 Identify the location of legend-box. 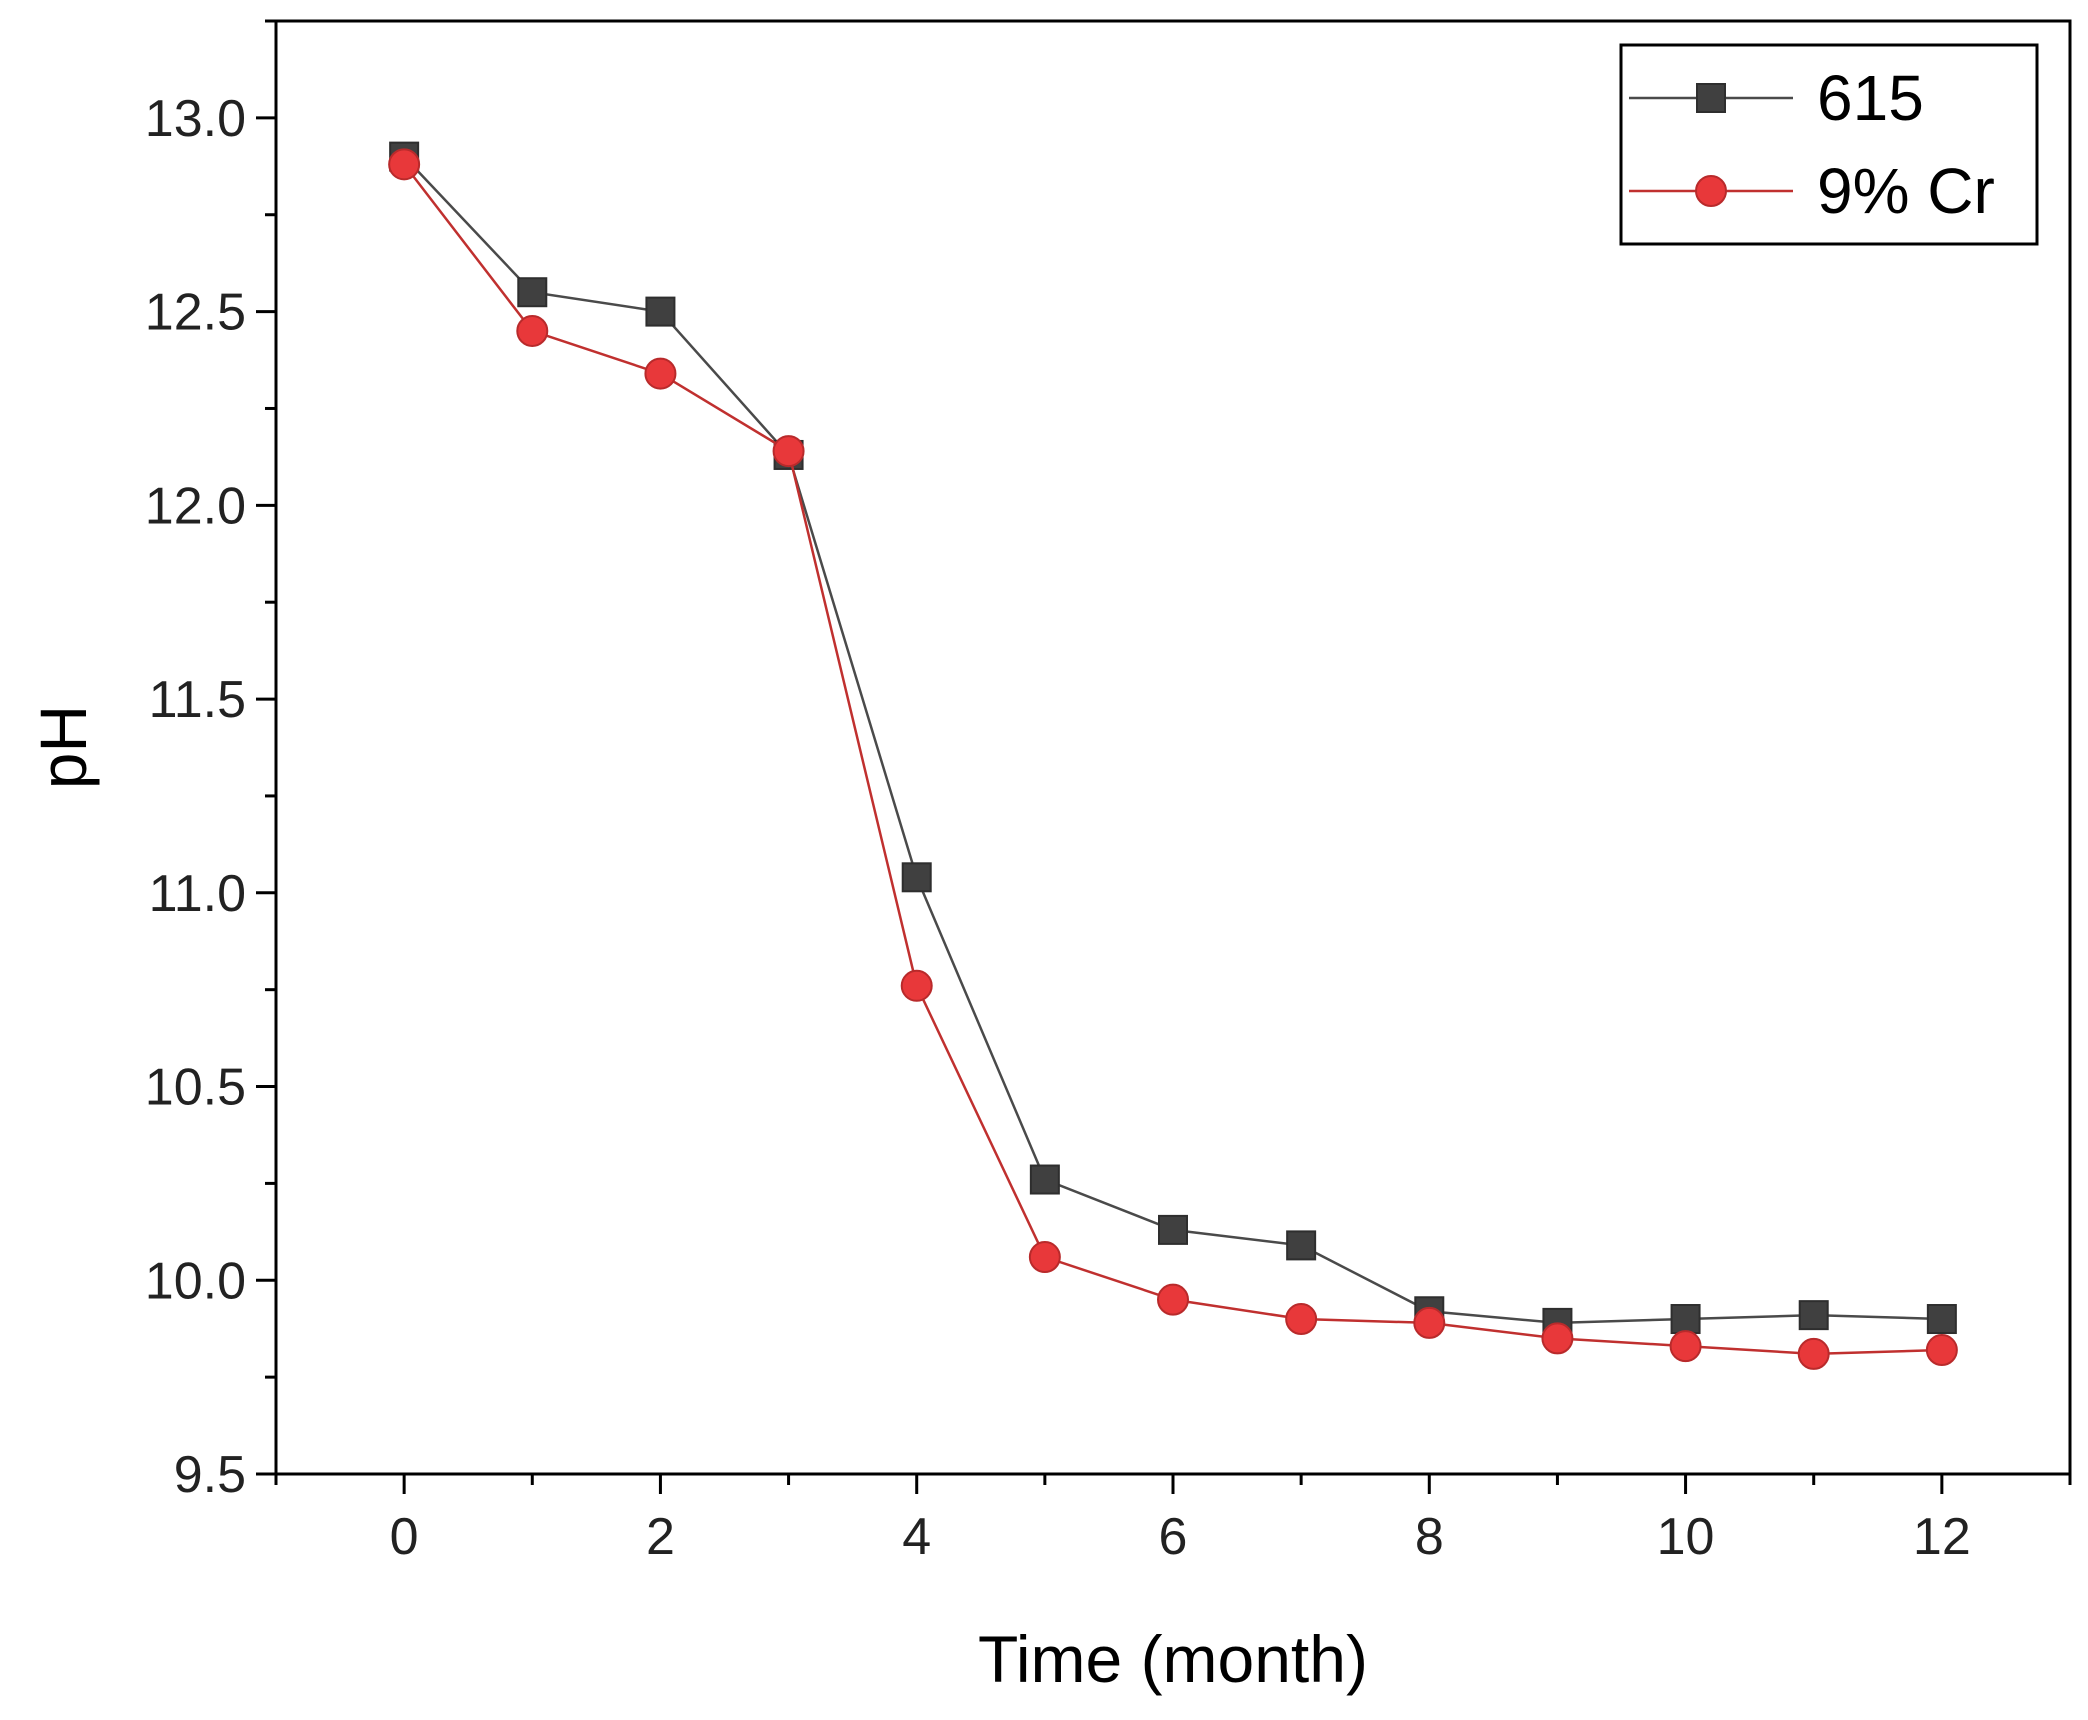
(1829, 144).